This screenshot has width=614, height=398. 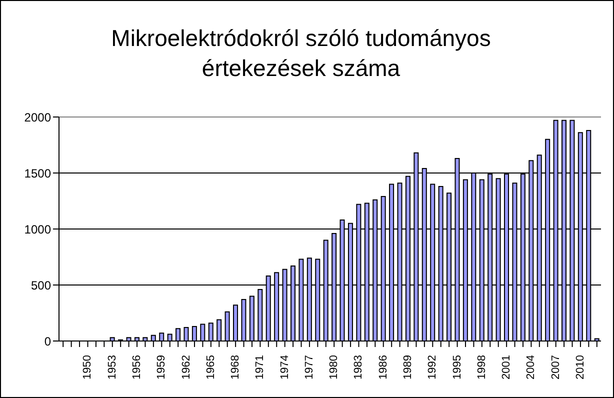 I want to click on x-tick-label: 1992, so click(x=432, y=367).